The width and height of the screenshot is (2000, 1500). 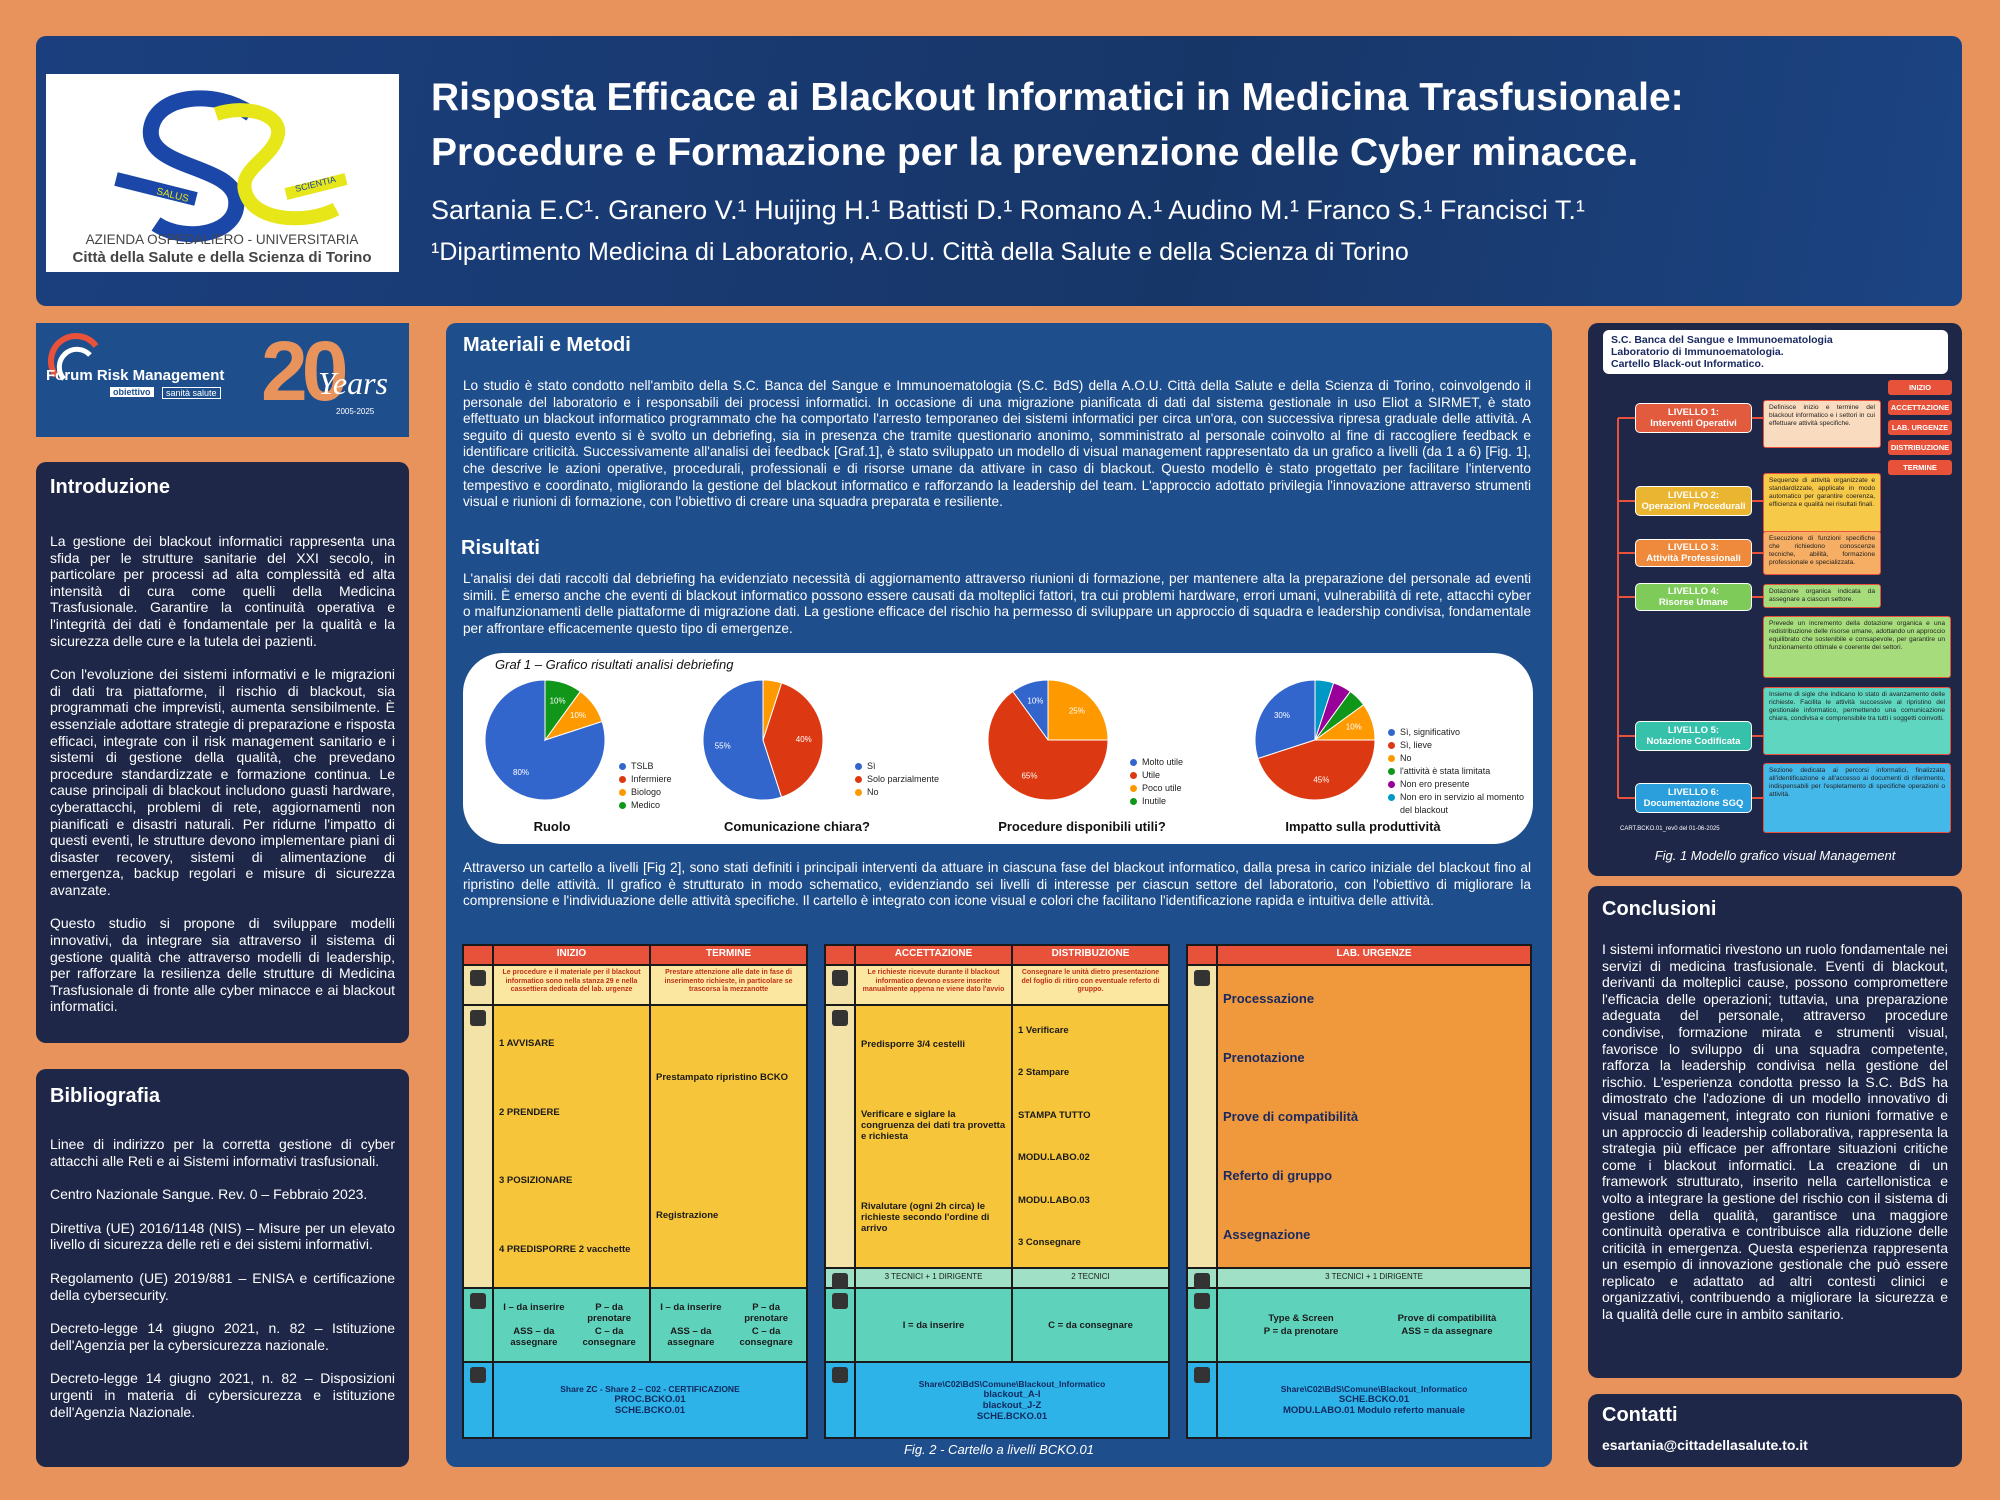 I want to click on conclusioni-heading: Conclusioni, so click(x=1659, y=909).